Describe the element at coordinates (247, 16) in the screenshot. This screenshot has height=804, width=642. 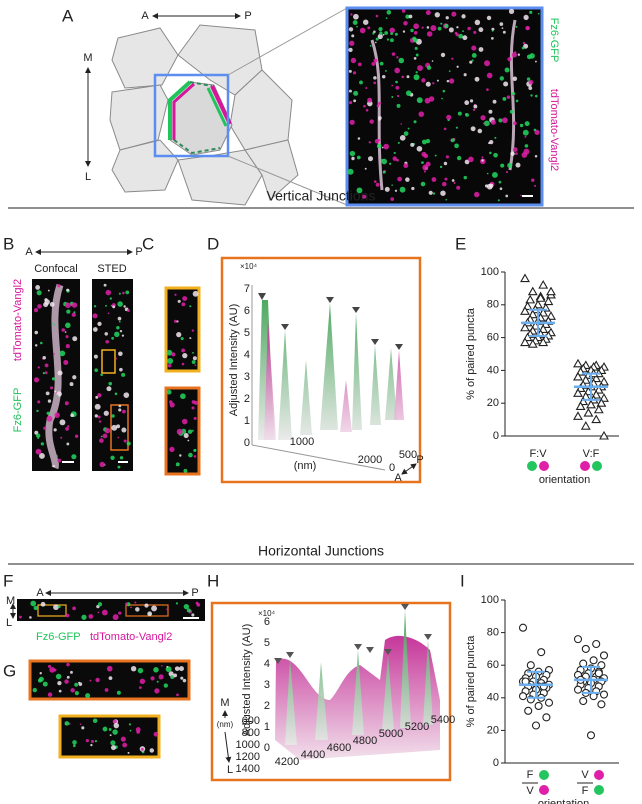
I see `axis-label: P` at that location.